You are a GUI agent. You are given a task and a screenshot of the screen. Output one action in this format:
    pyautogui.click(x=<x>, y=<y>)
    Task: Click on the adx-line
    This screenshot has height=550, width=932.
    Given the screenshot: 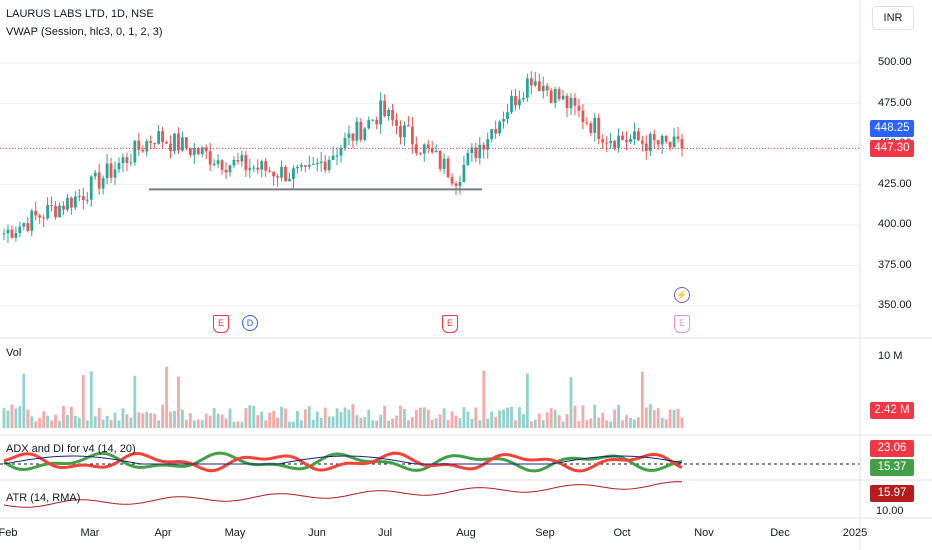 What is the action you would take?
    pyautogui.click(x=343, y=460)
    